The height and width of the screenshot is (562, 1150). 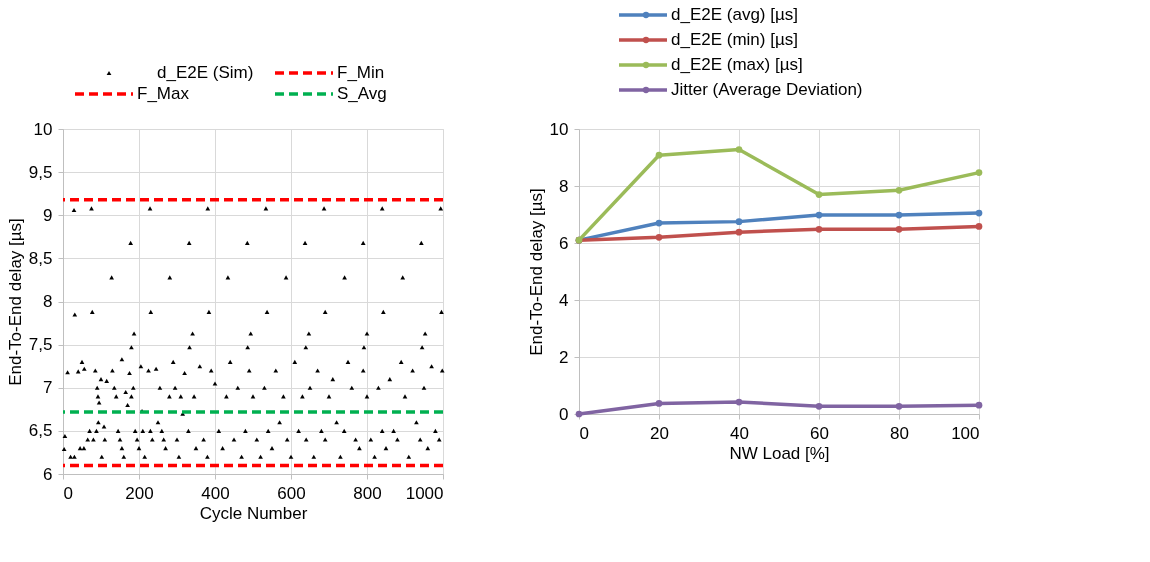 I want to click on legend-label: F_Max, so click(x=163, y=93).